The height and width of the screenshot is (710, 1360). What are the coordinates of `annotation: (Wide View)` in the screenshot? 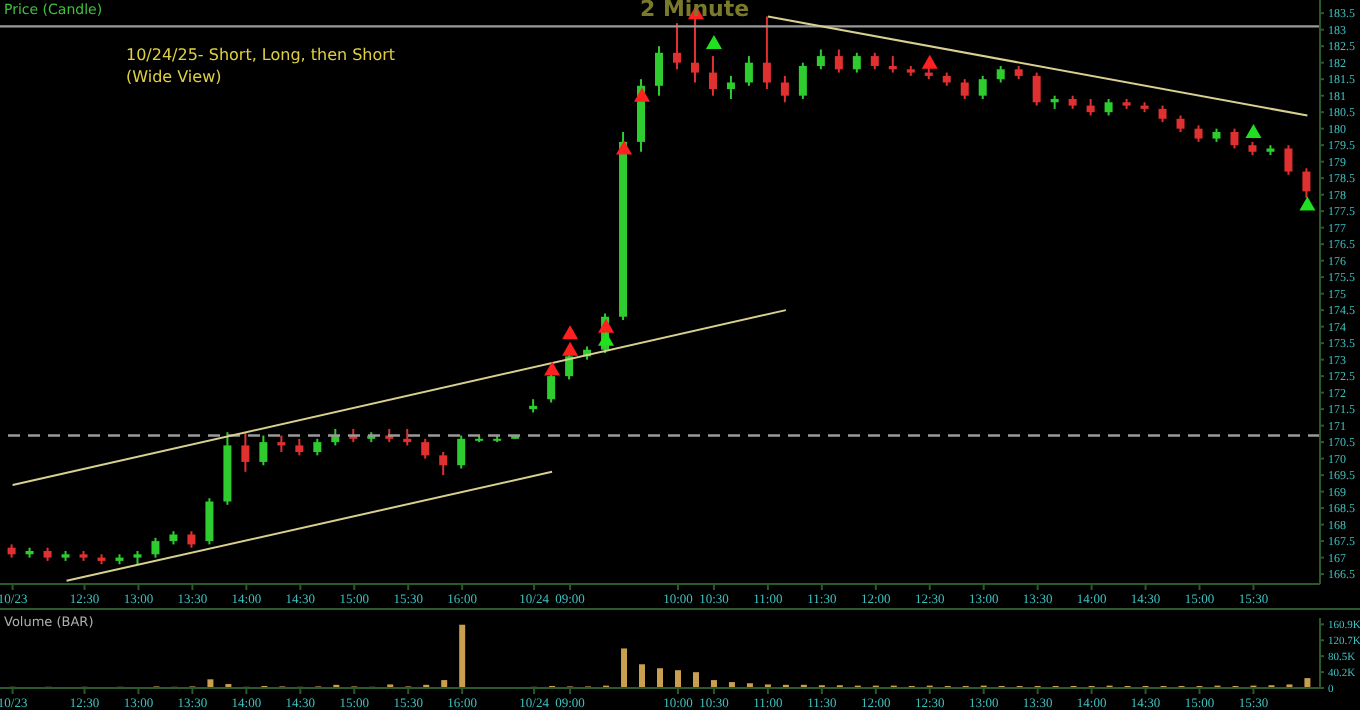 It's located at (175, 77).